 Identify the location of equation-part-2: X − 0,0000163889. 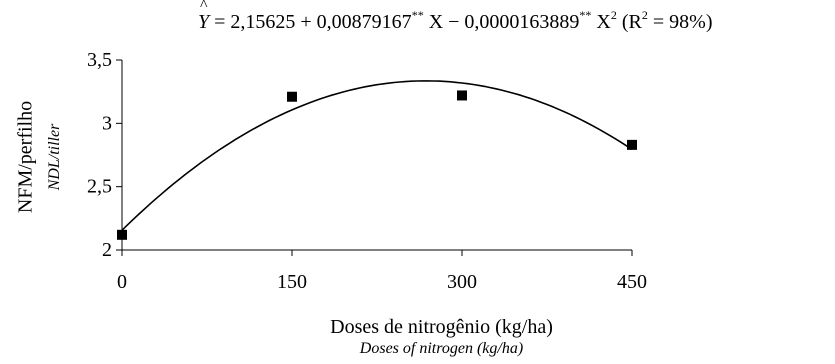
(501, 22).